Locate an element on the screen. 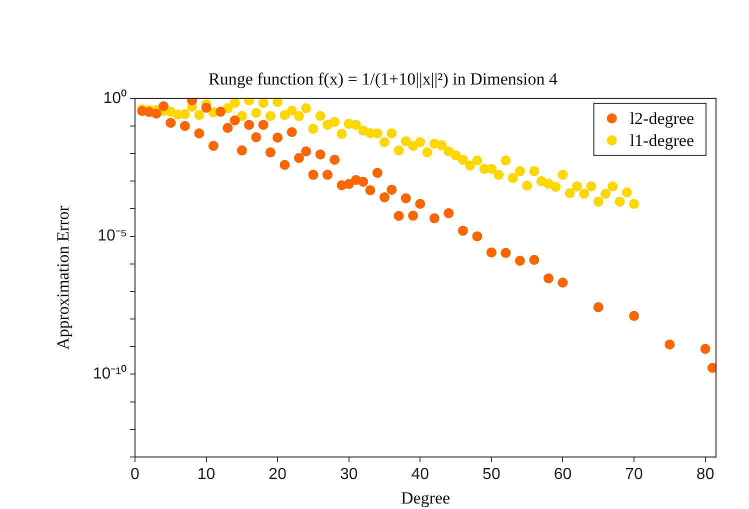 This screenshot has width=749, height=509. legend-label: l1-degree is located at coordinates (662, 140).